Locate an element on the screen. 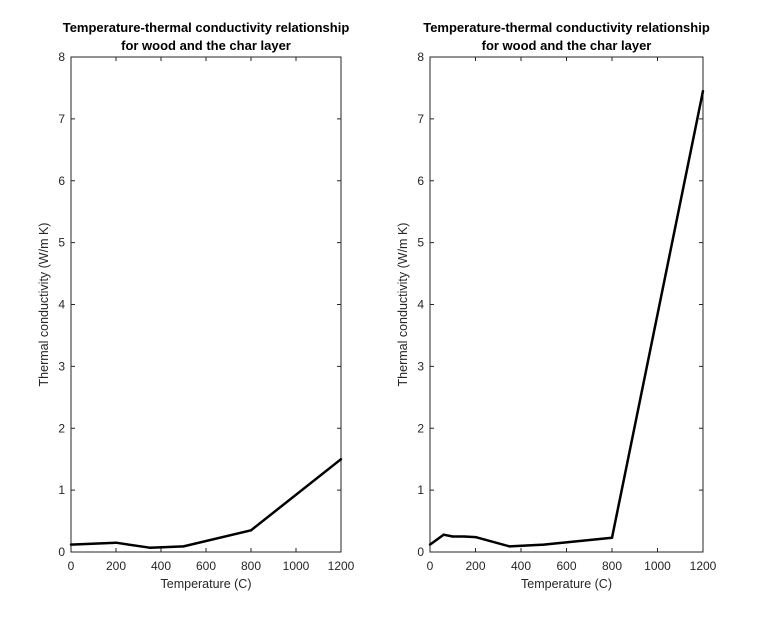 This screenshot has height=626, width=761. chart-0-xtick-label: 200 is located at coordinates (116, 566).